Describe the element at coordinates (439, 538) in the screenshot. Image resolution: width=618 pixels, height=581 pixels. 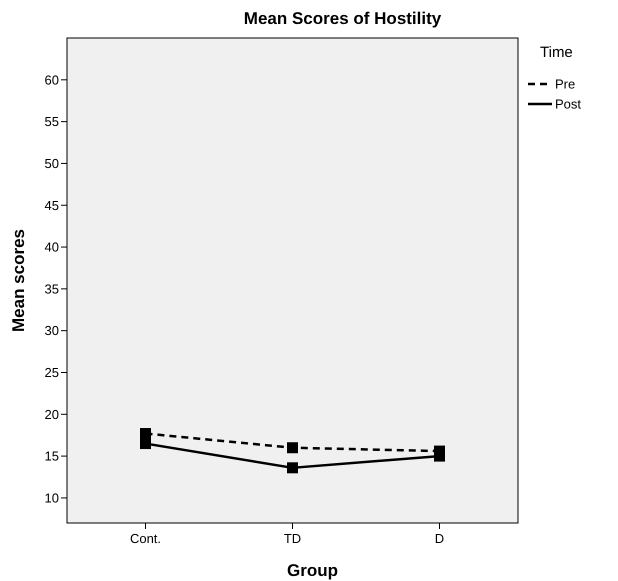
I see `x-tick-label: D` at that location.